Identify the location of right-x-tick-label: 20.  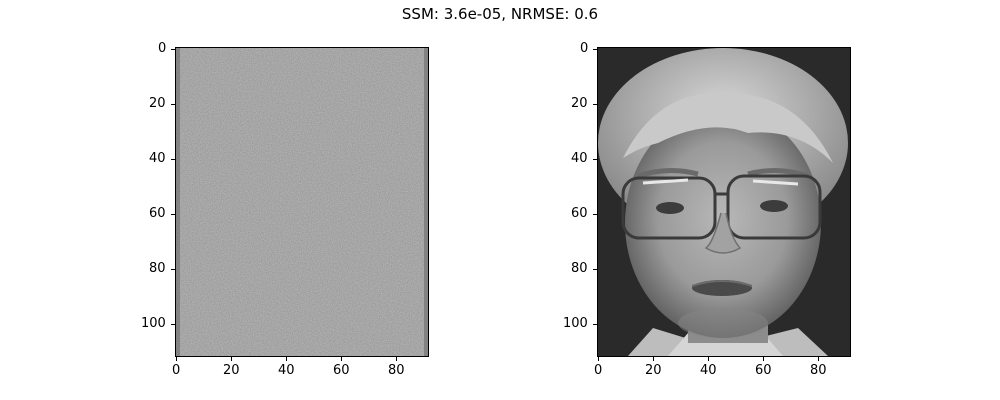
(653, 370).